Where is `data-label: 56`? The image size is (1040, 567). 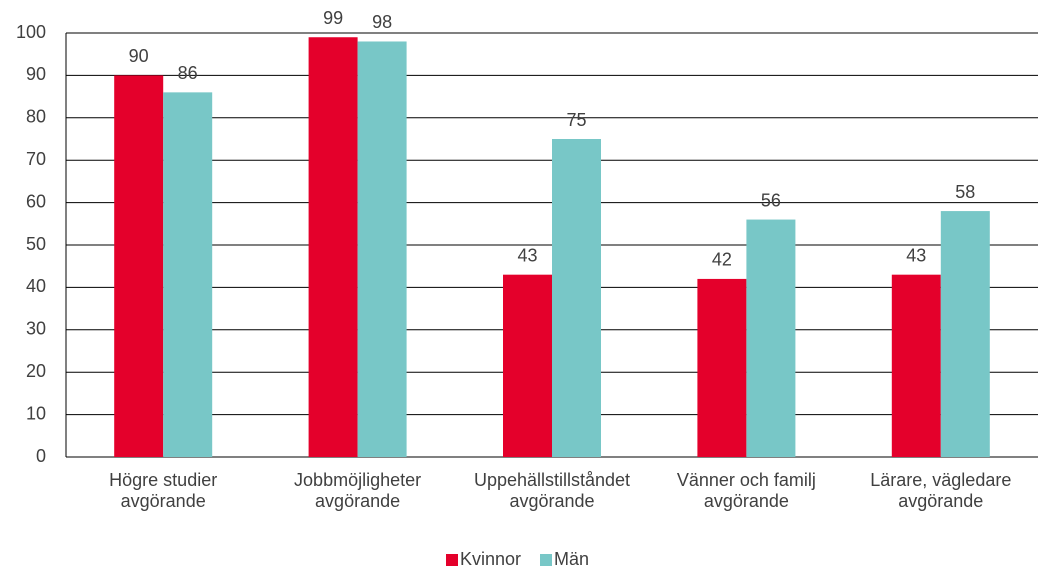
data-label: 56 is located at coordinates (771, 200).